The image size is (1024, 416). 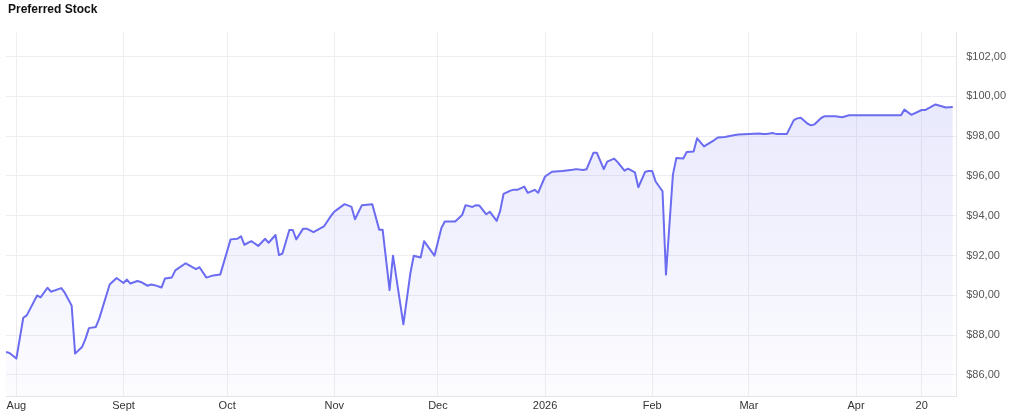 What do you see at coordinates (983, 174) in the screenshot?
I see `y-tick-label: $96,00` at bounding box center [983, 174].